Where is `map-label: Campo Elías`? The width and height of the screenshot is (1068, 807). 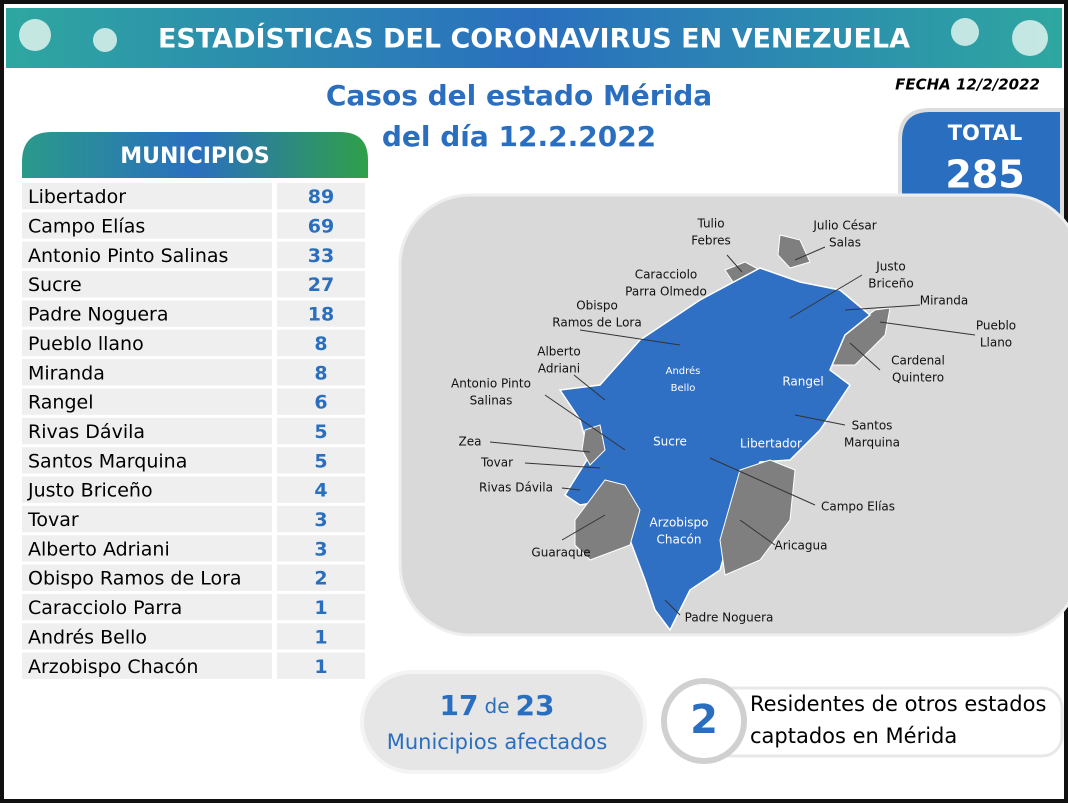 map-label: Campo Elías is located at coordinates (858, 507).